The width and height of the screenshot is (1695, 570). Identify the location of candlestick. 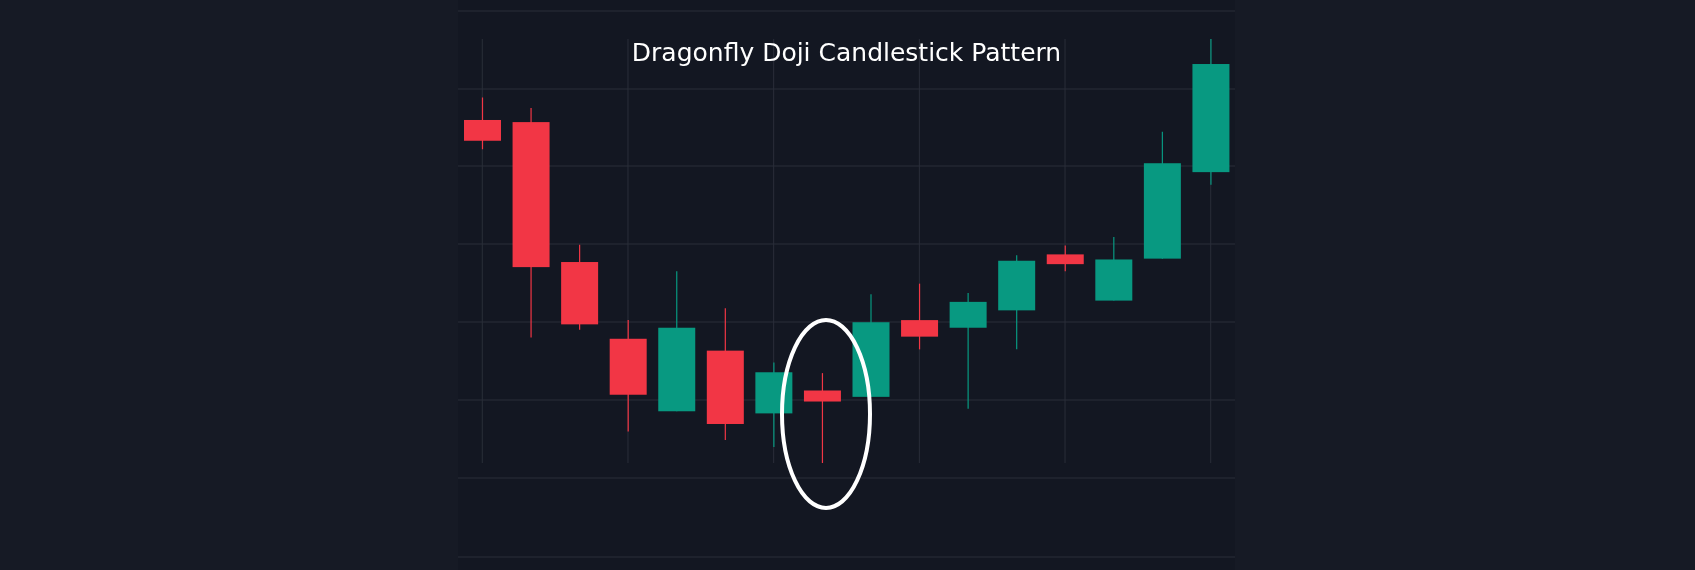
(822, 417).